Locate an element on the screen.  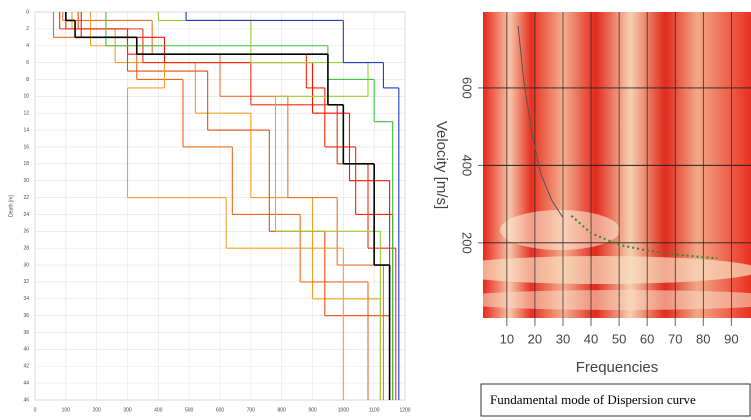
x-tick-label: 800 is located at coordinates (281, 410).